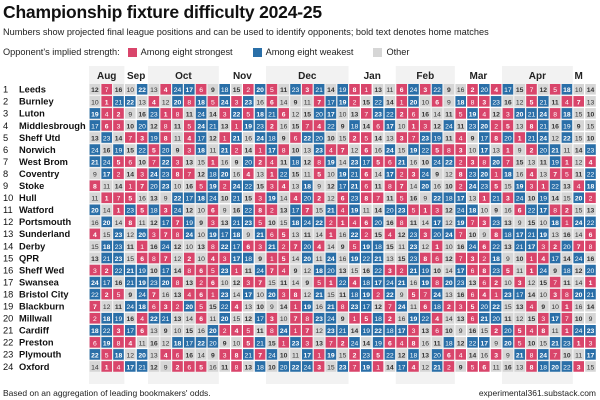  What do you see at coordinates (37, 150) in the screenshot?
I see `team-name: Norwich` at bounding box center [37, 150].